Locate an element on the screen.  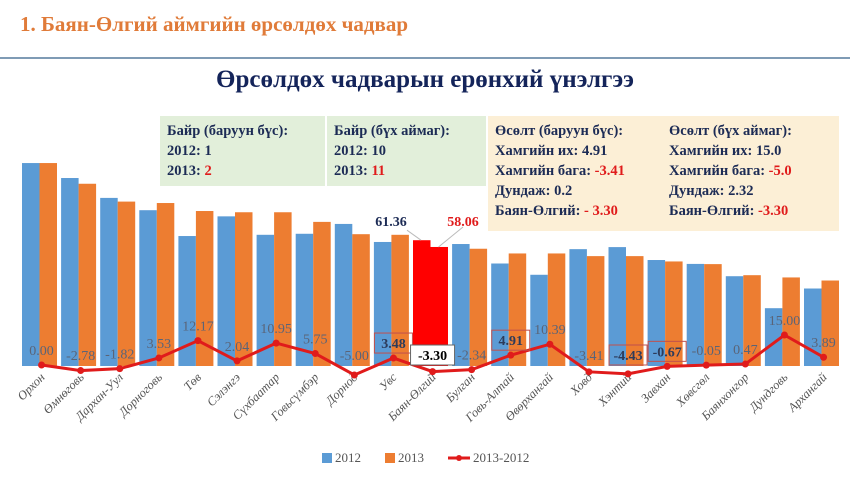
box-line-value: 11 is located at coordinates (378, 171).